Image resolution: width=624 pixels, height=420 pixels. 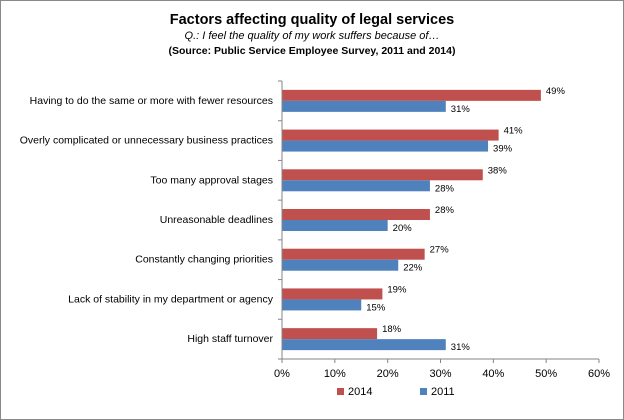 I want to click on data-label-2011-3: 28%, so click(x=445, y=188).